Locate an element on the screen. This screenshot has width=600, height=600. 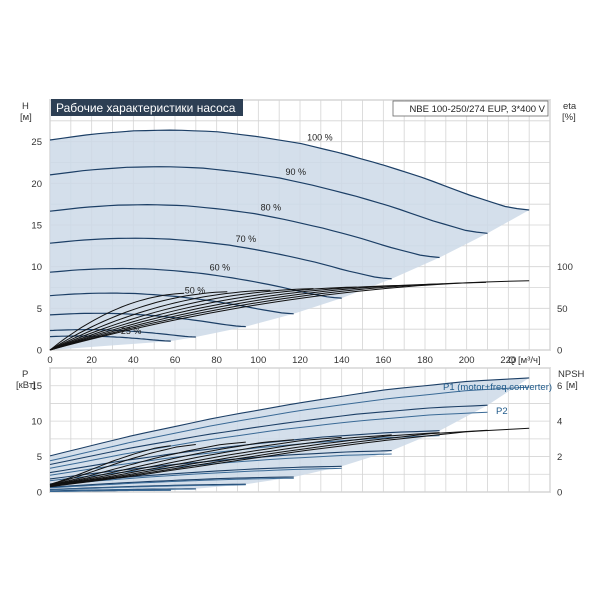
x-tick-label: 140 is located at coordinates (342, 360).